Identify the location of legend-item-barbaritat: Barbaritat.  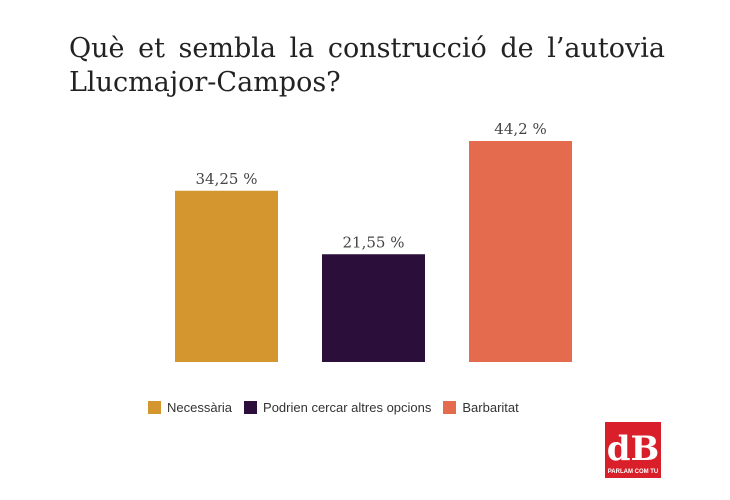
(481, 407).